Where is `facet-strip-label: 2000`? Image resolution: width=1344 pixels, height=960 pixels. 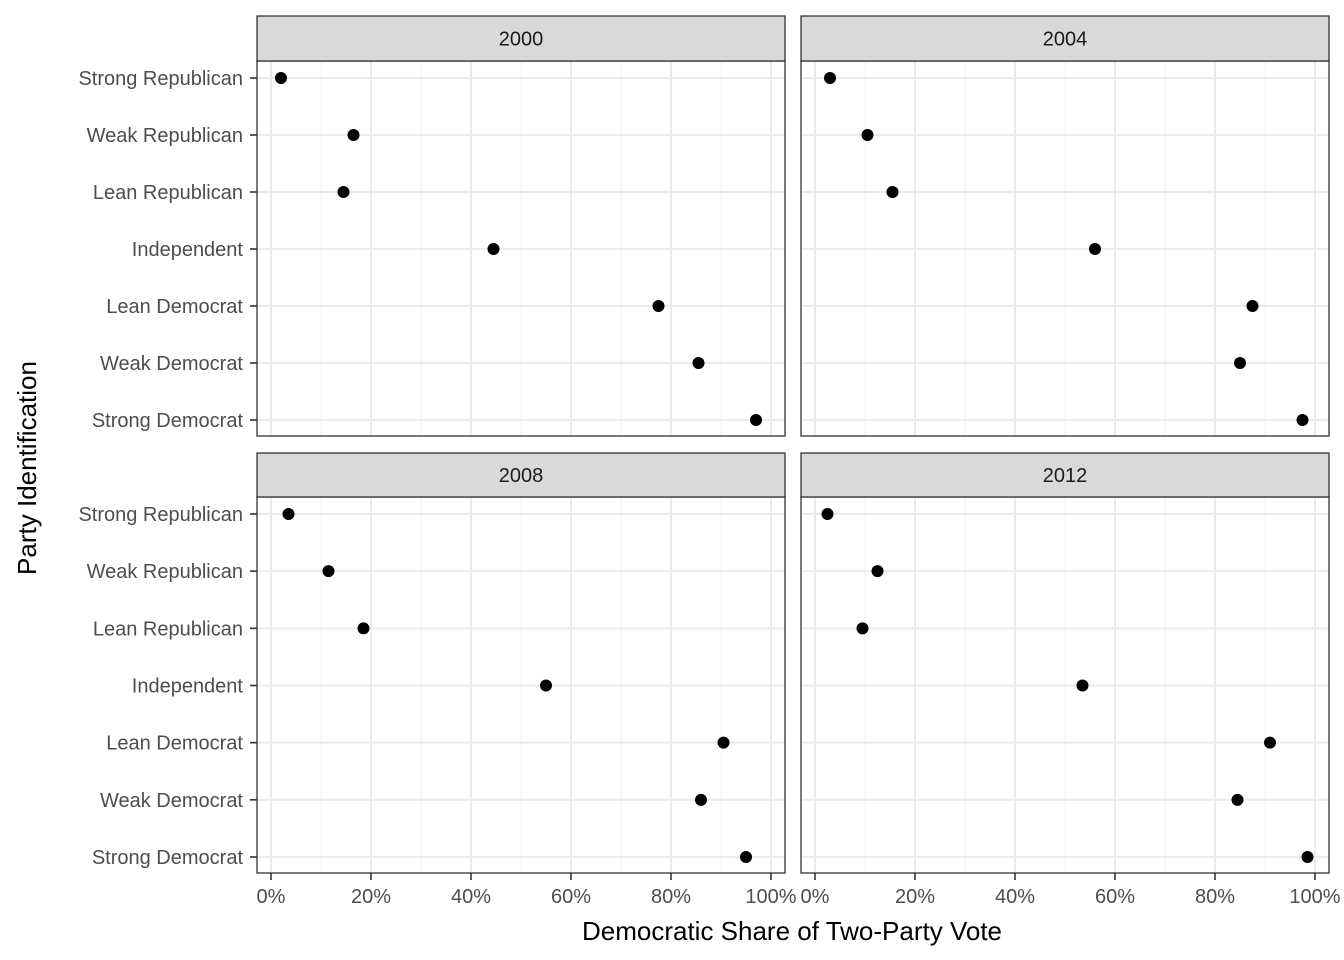 facet-strip-label: 2000 is located at coordinates (521, 40).